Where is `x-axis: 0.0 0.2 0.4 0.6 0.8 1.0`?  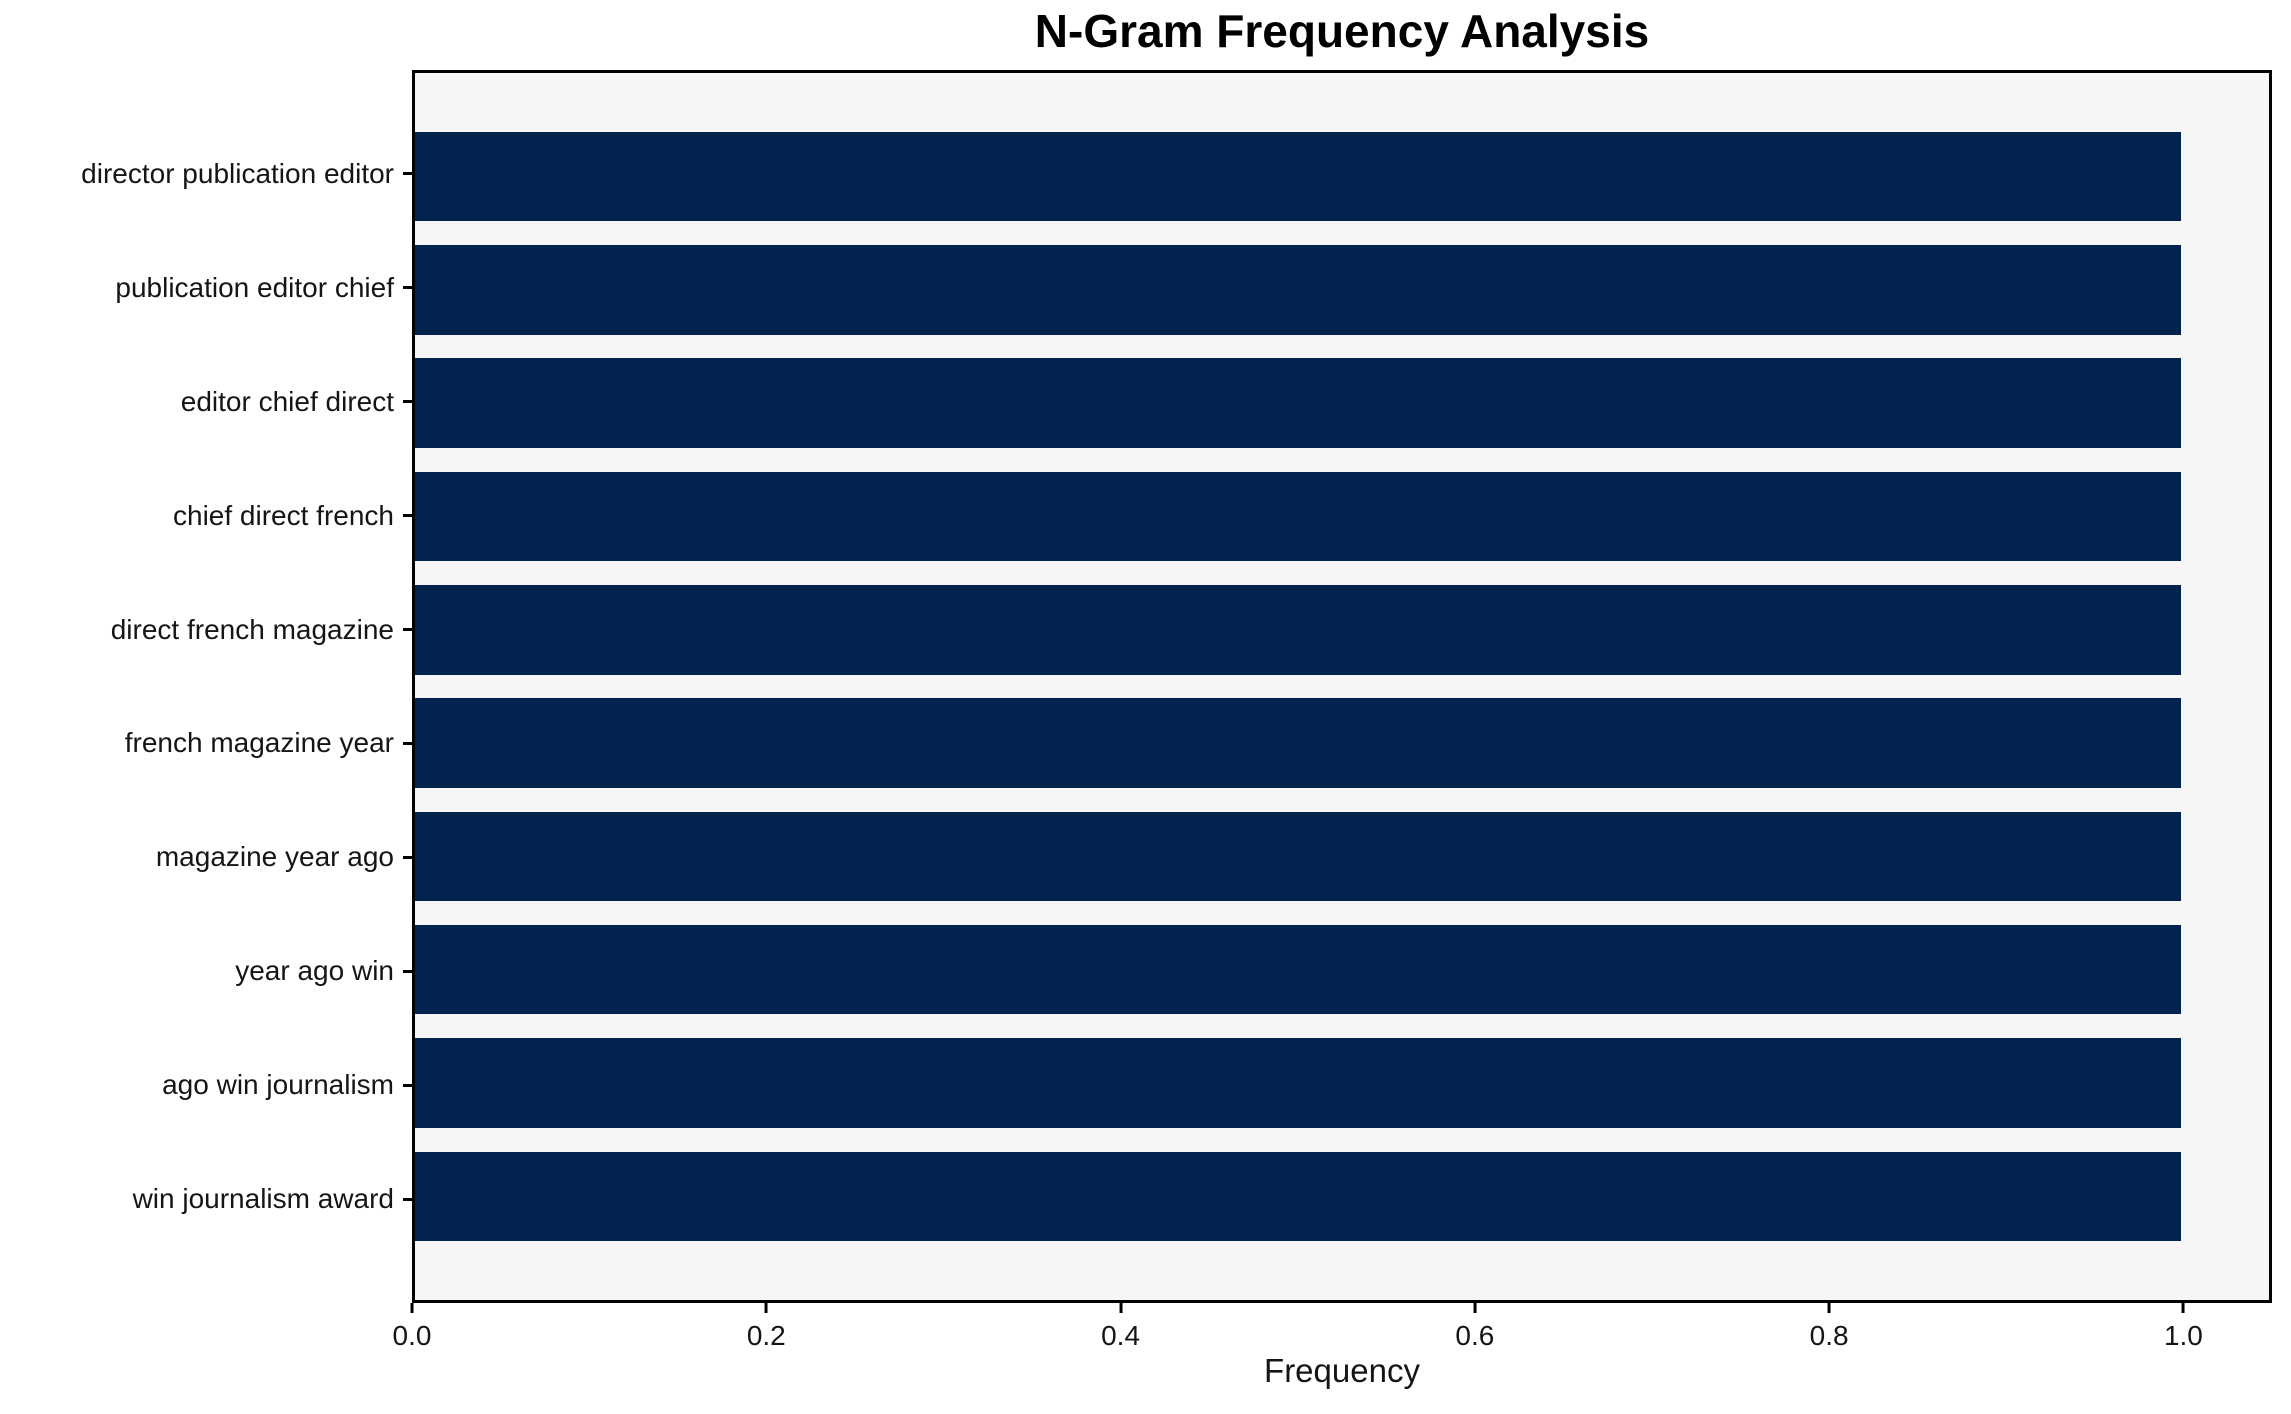 x-axis: 0.0 0.2 0.4 0.6 0.8 1.0 is located at coordinates (1332, 1338).